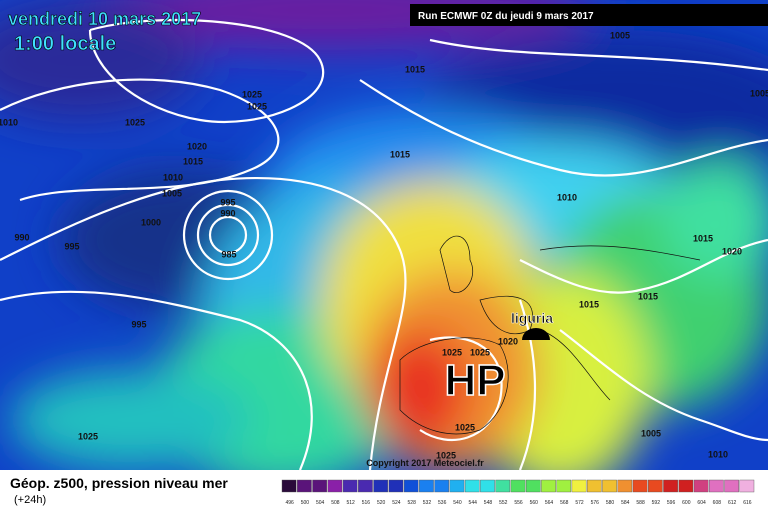 The width and height of the screenshot is (768, 512). Describe the element at coordinates (30, 500) in the screenshot. I see `lead-time: (+24h)` at that location.